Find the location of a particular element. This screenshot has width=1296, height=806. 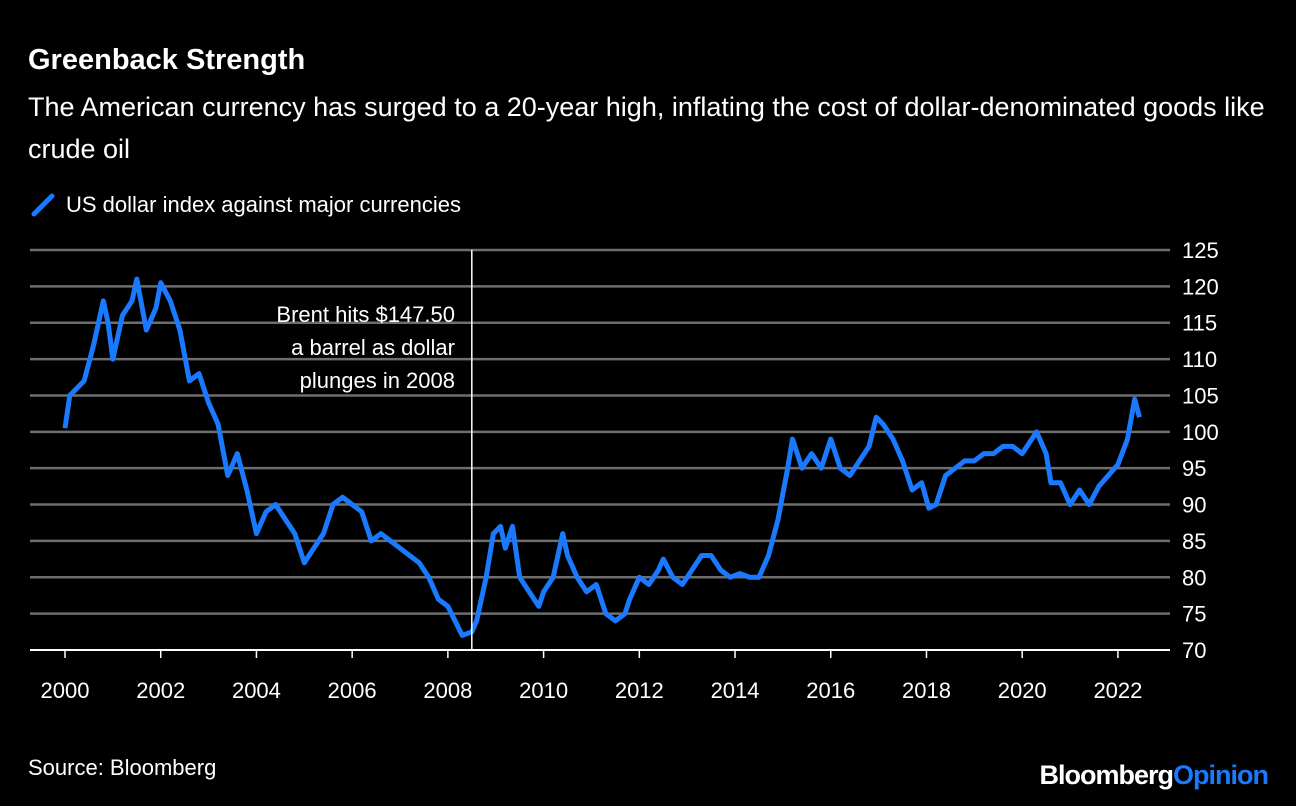

x-tick-label: 2020 is located at coordinates (1022, 690).